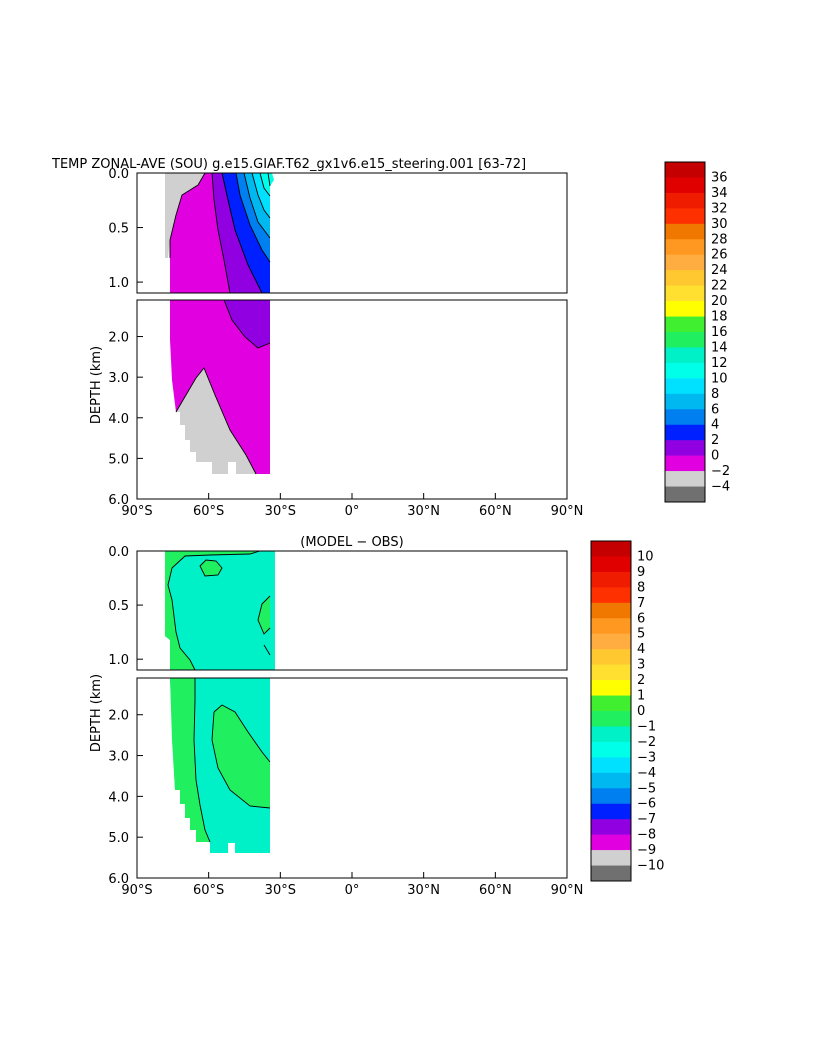  I want to click on y-tick-label: 4.0, so click(118, 419).